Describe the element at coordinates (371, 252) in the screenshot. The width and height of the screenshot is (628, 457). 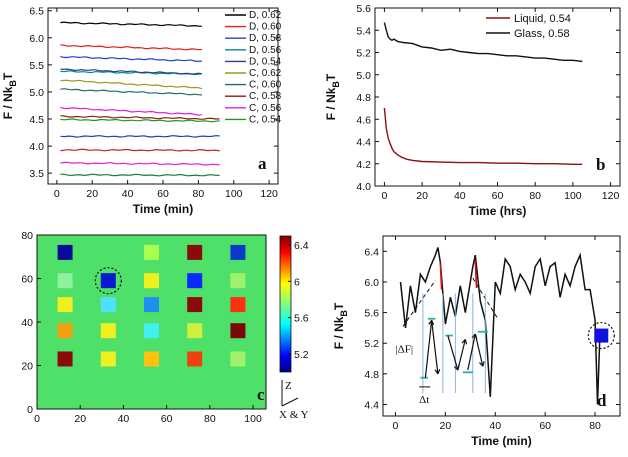
I see `y-tick-label: 6.4` at that location.